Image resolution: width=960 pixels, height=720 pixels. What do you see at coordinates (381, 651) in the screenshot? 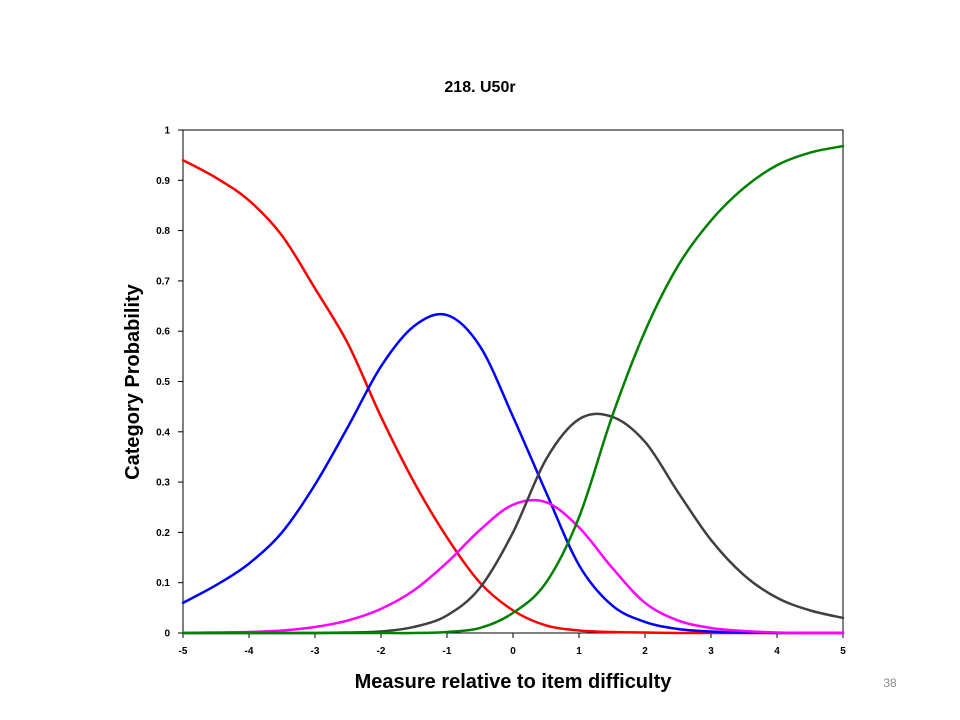
I see `x-tick-label: -2` at bounding box center [381, 651].